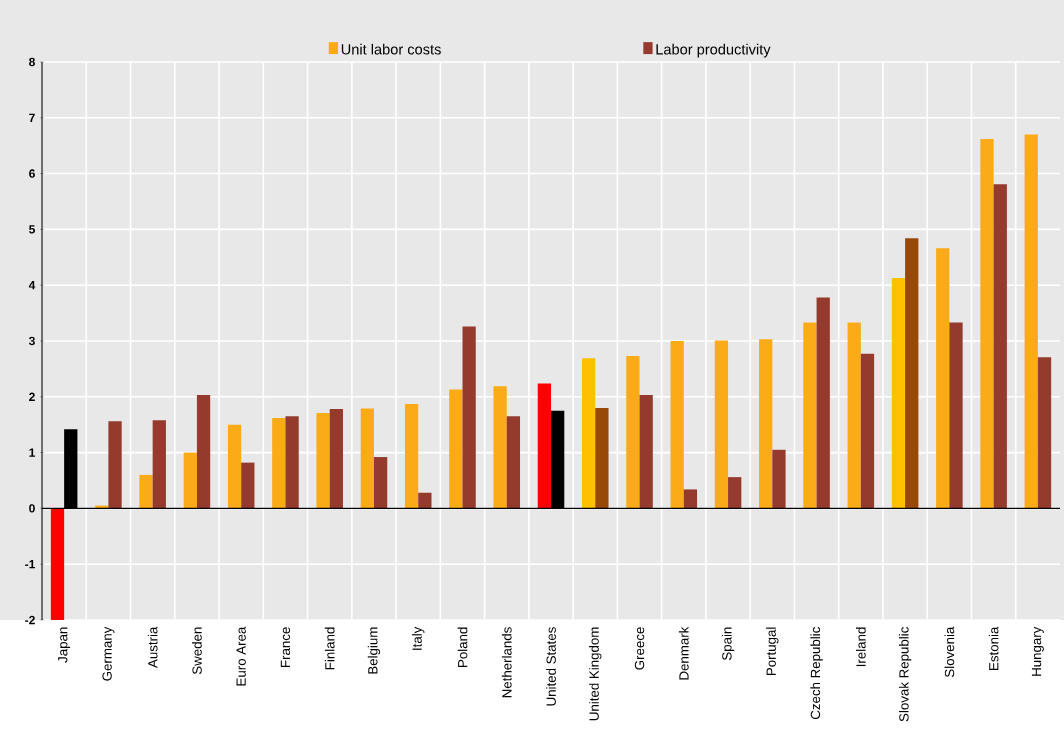 The height and width of the screenshot is (749, 1064). Describe the element at coordinates (32, 396) in the screenshot. I see `y-tick-label: 2` at that location.